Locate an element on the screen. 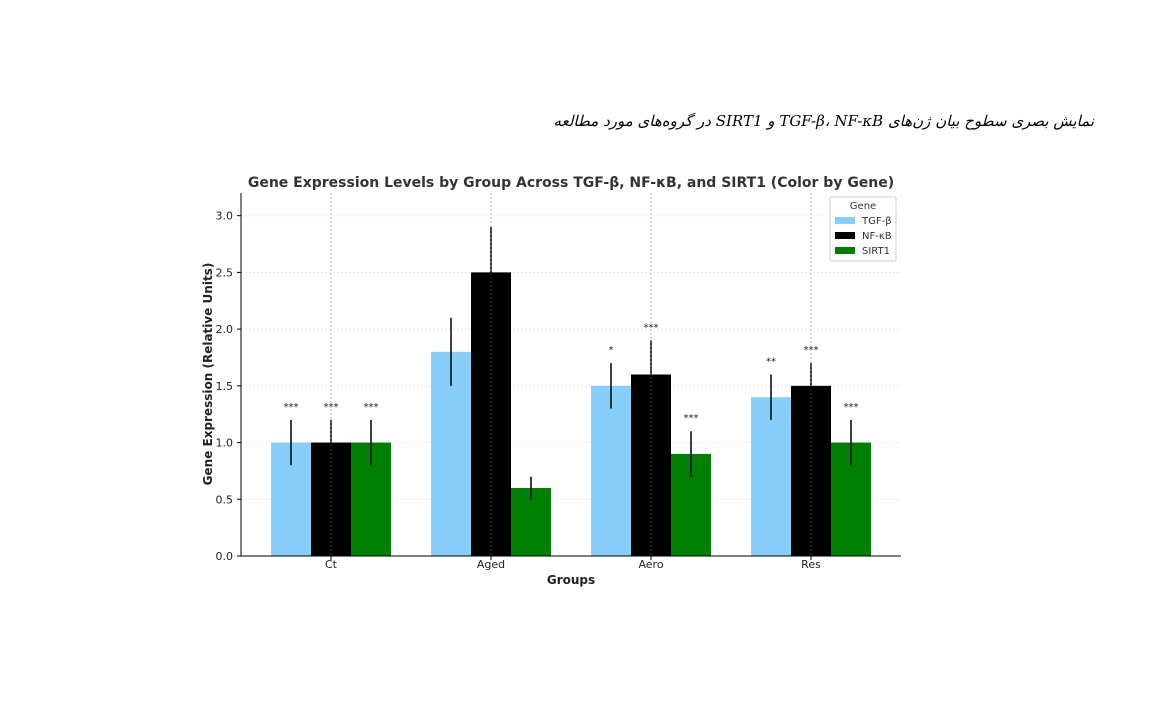 The height and width of the screenshot is (712, 1174). legend-box is located at coordinates (863, 229).